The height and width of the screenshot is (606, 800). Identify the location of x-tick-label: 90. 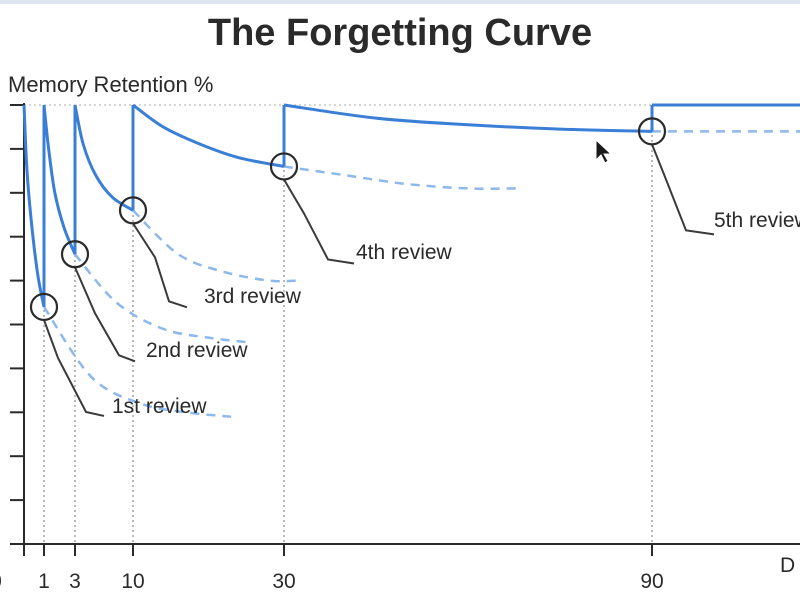
(651, 581).